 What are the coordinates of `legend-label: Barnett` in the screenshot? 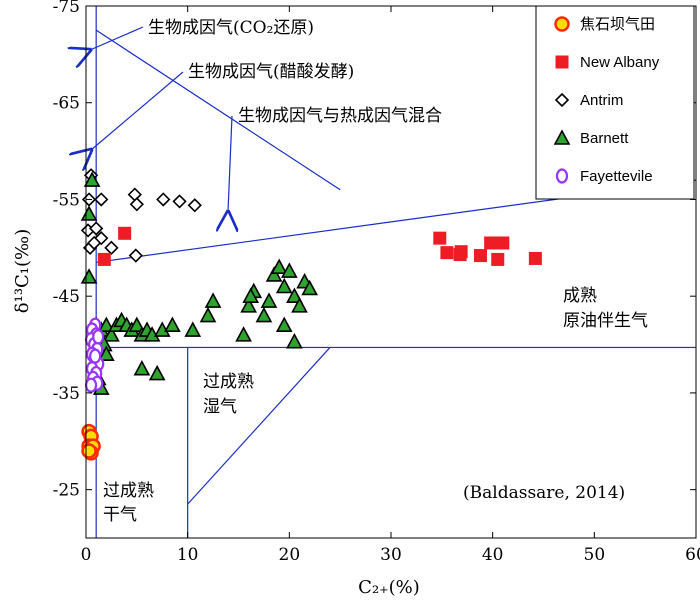 It's located at (604, 138).